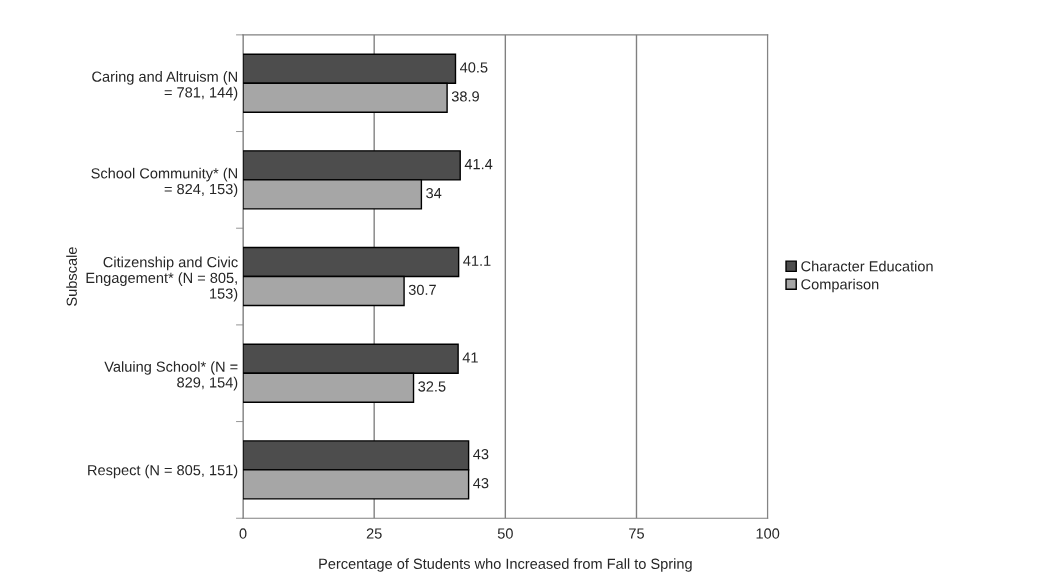 Image resolution: width=1043 pixels, height=581 pixels. I want to click on y-tick-label: School Community* (N = 824, 153), so click(164, 182).